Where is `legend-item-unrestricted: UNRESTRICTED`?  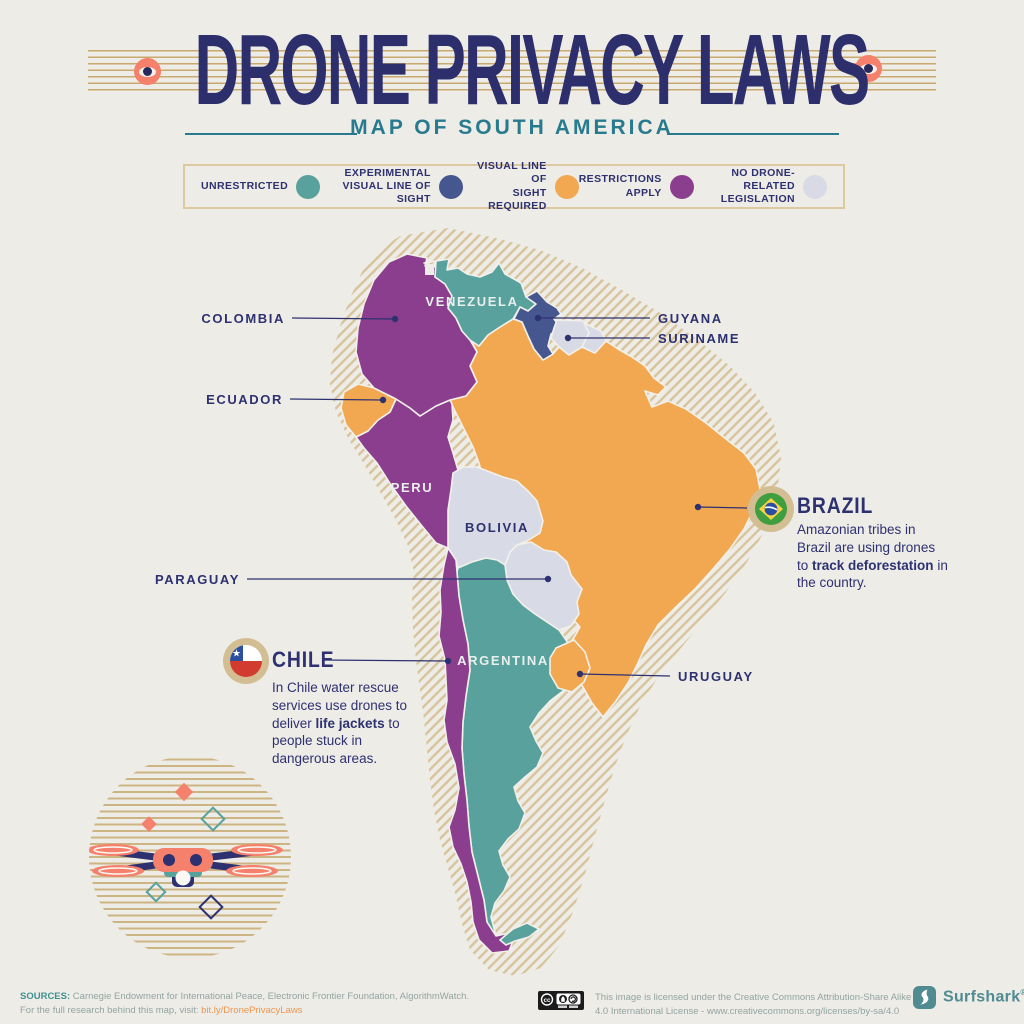
legend-item-unrestricted: UNRESTRICTED is located at coordinates (261, 186).